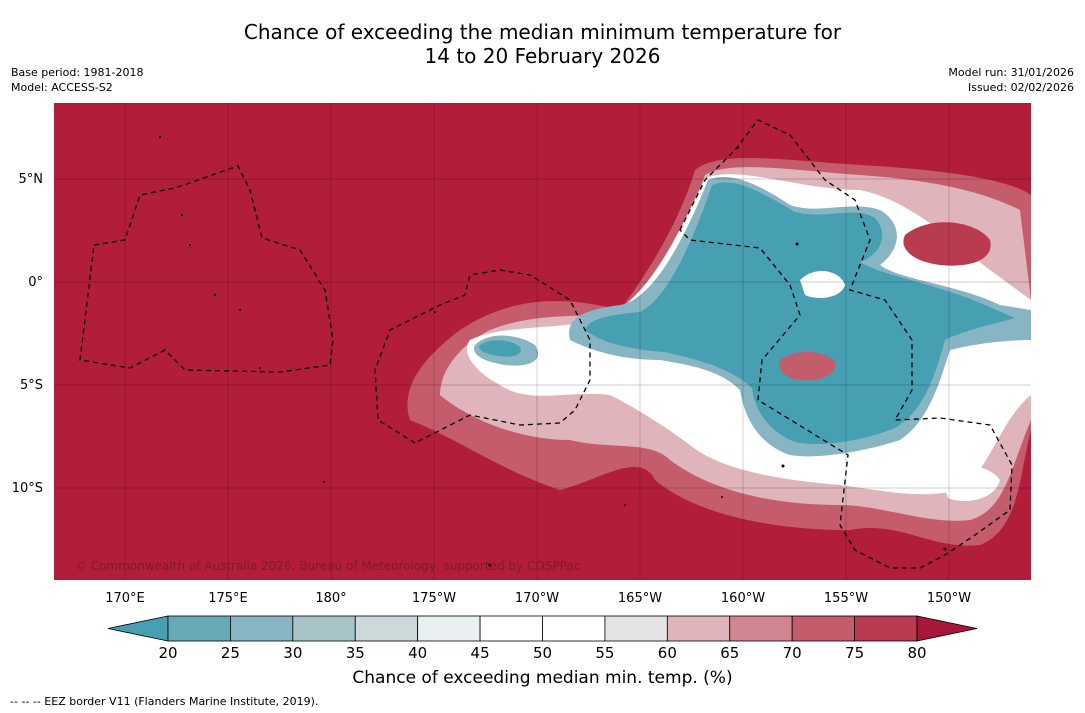 This screenshot has width=1085, height=713. What do you see at coordinates (330, 598) in the screenshot?
I see `lon-label: 180°` at bounding box center [330, 598].